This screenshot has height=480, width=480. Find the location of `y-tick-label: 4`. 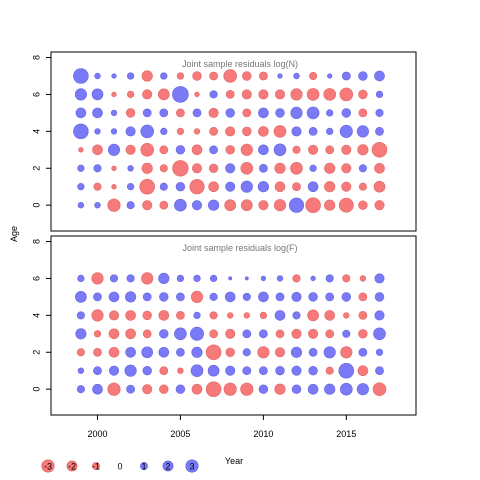

y-tick-label: 4 is located at coordinates (36, 131).